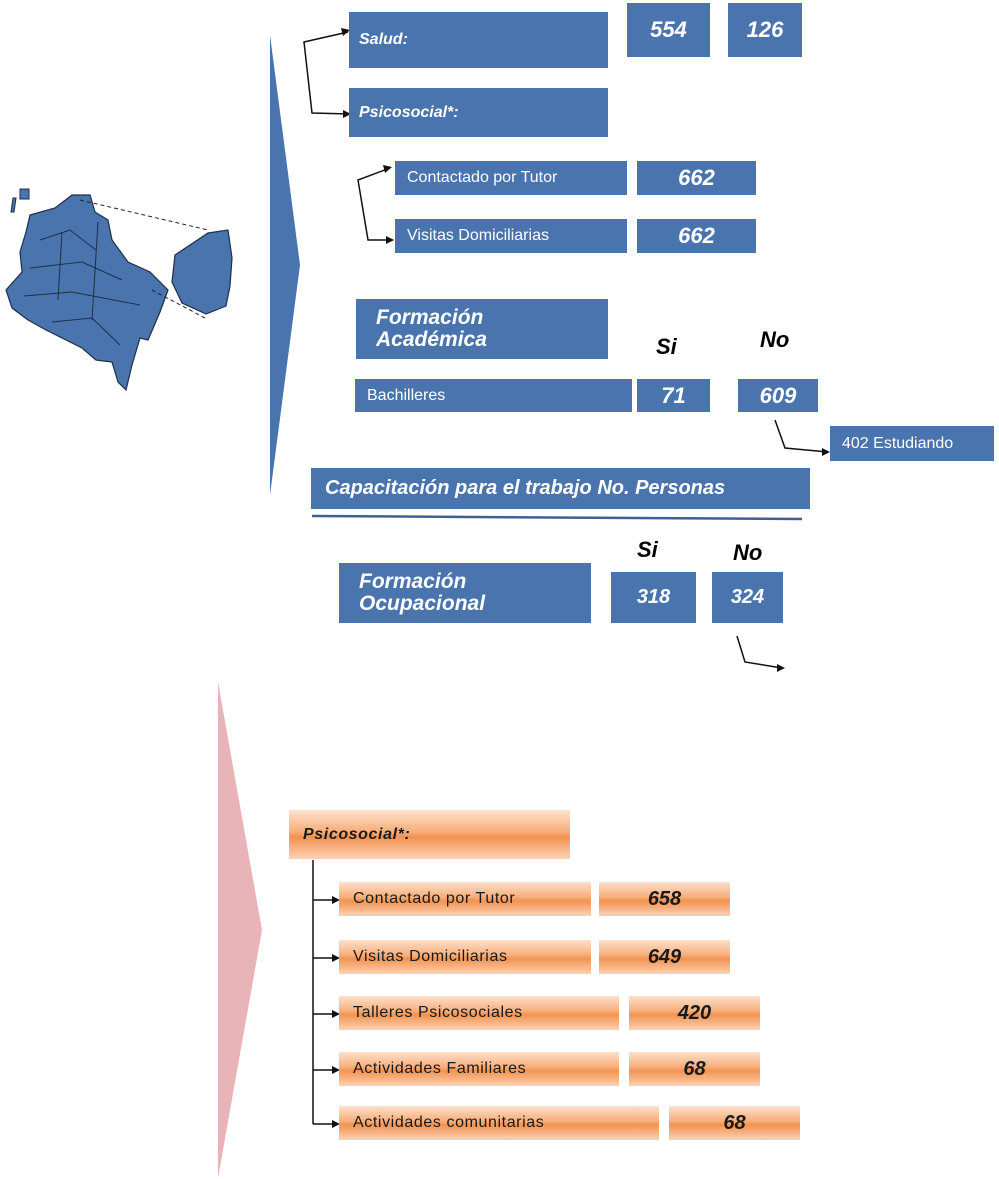 This screenshot has width=999, height=1179. Describe the element at coordinates (696, 178) in the screenshot. I see `contactado-tutor-value: 662` at that location.